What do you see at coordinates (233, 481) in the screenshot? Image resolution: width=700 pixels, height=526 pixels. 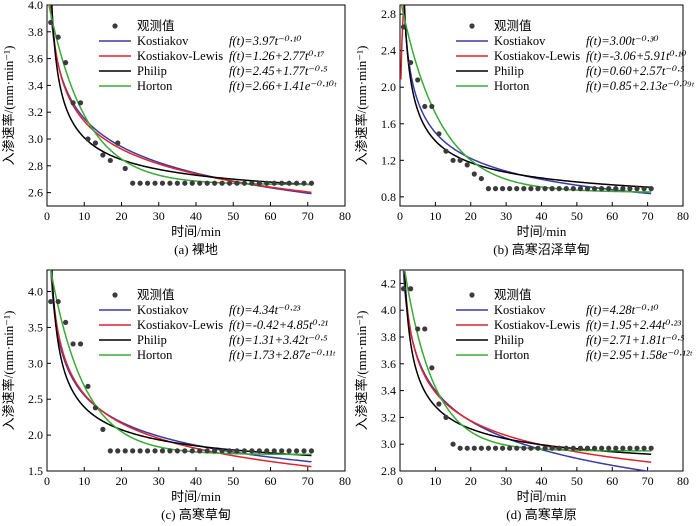 I see `x-tick-label: 50` at bounding box center [233, 481].